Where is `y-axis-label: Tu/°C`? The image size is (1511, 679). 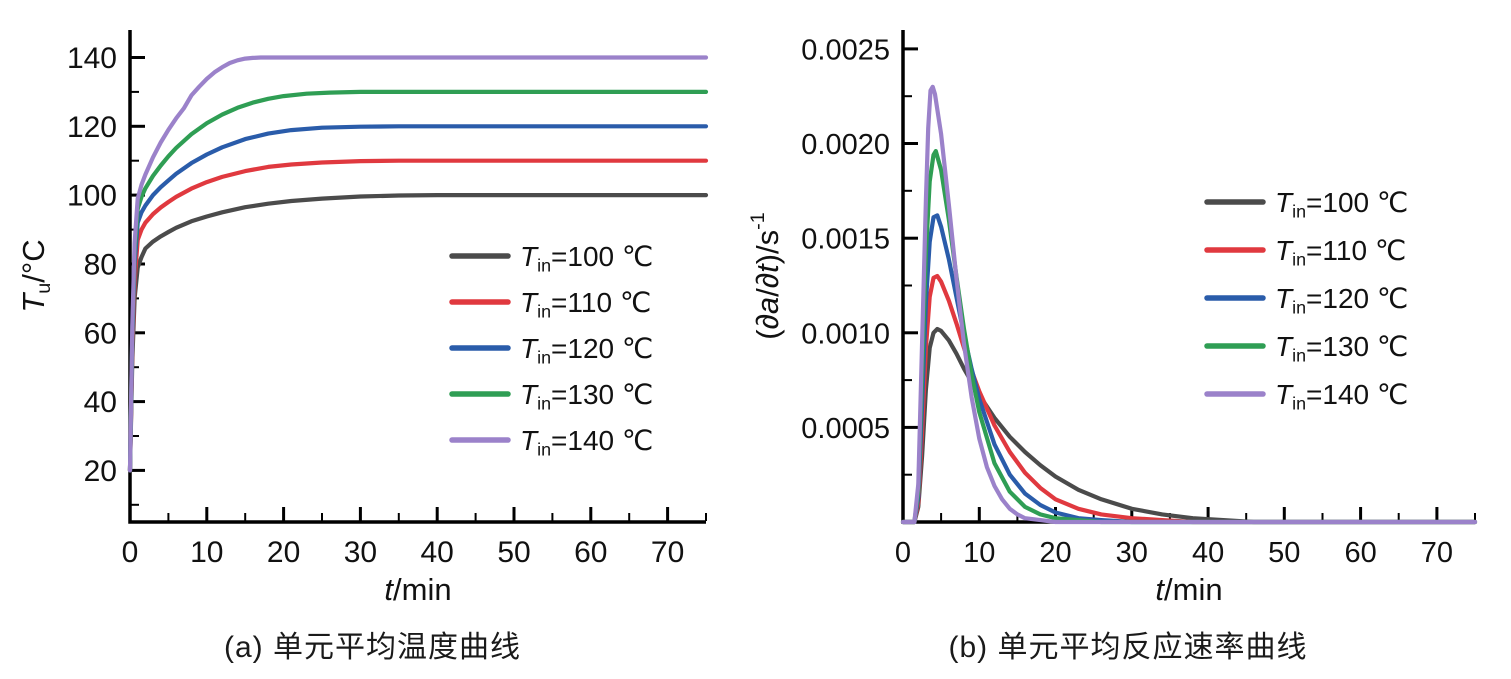 y-axis-label: Tu/°C is located at coordinates (35, 275).